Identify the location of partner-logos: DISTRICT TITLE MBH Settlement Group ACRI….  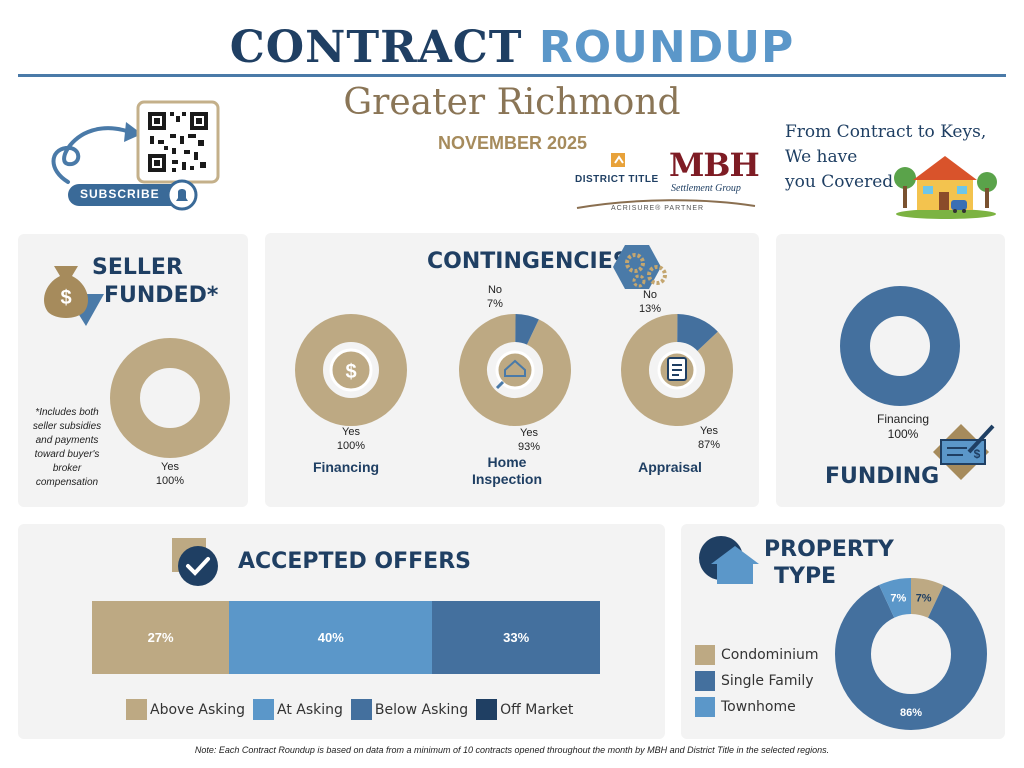
(670, 182).